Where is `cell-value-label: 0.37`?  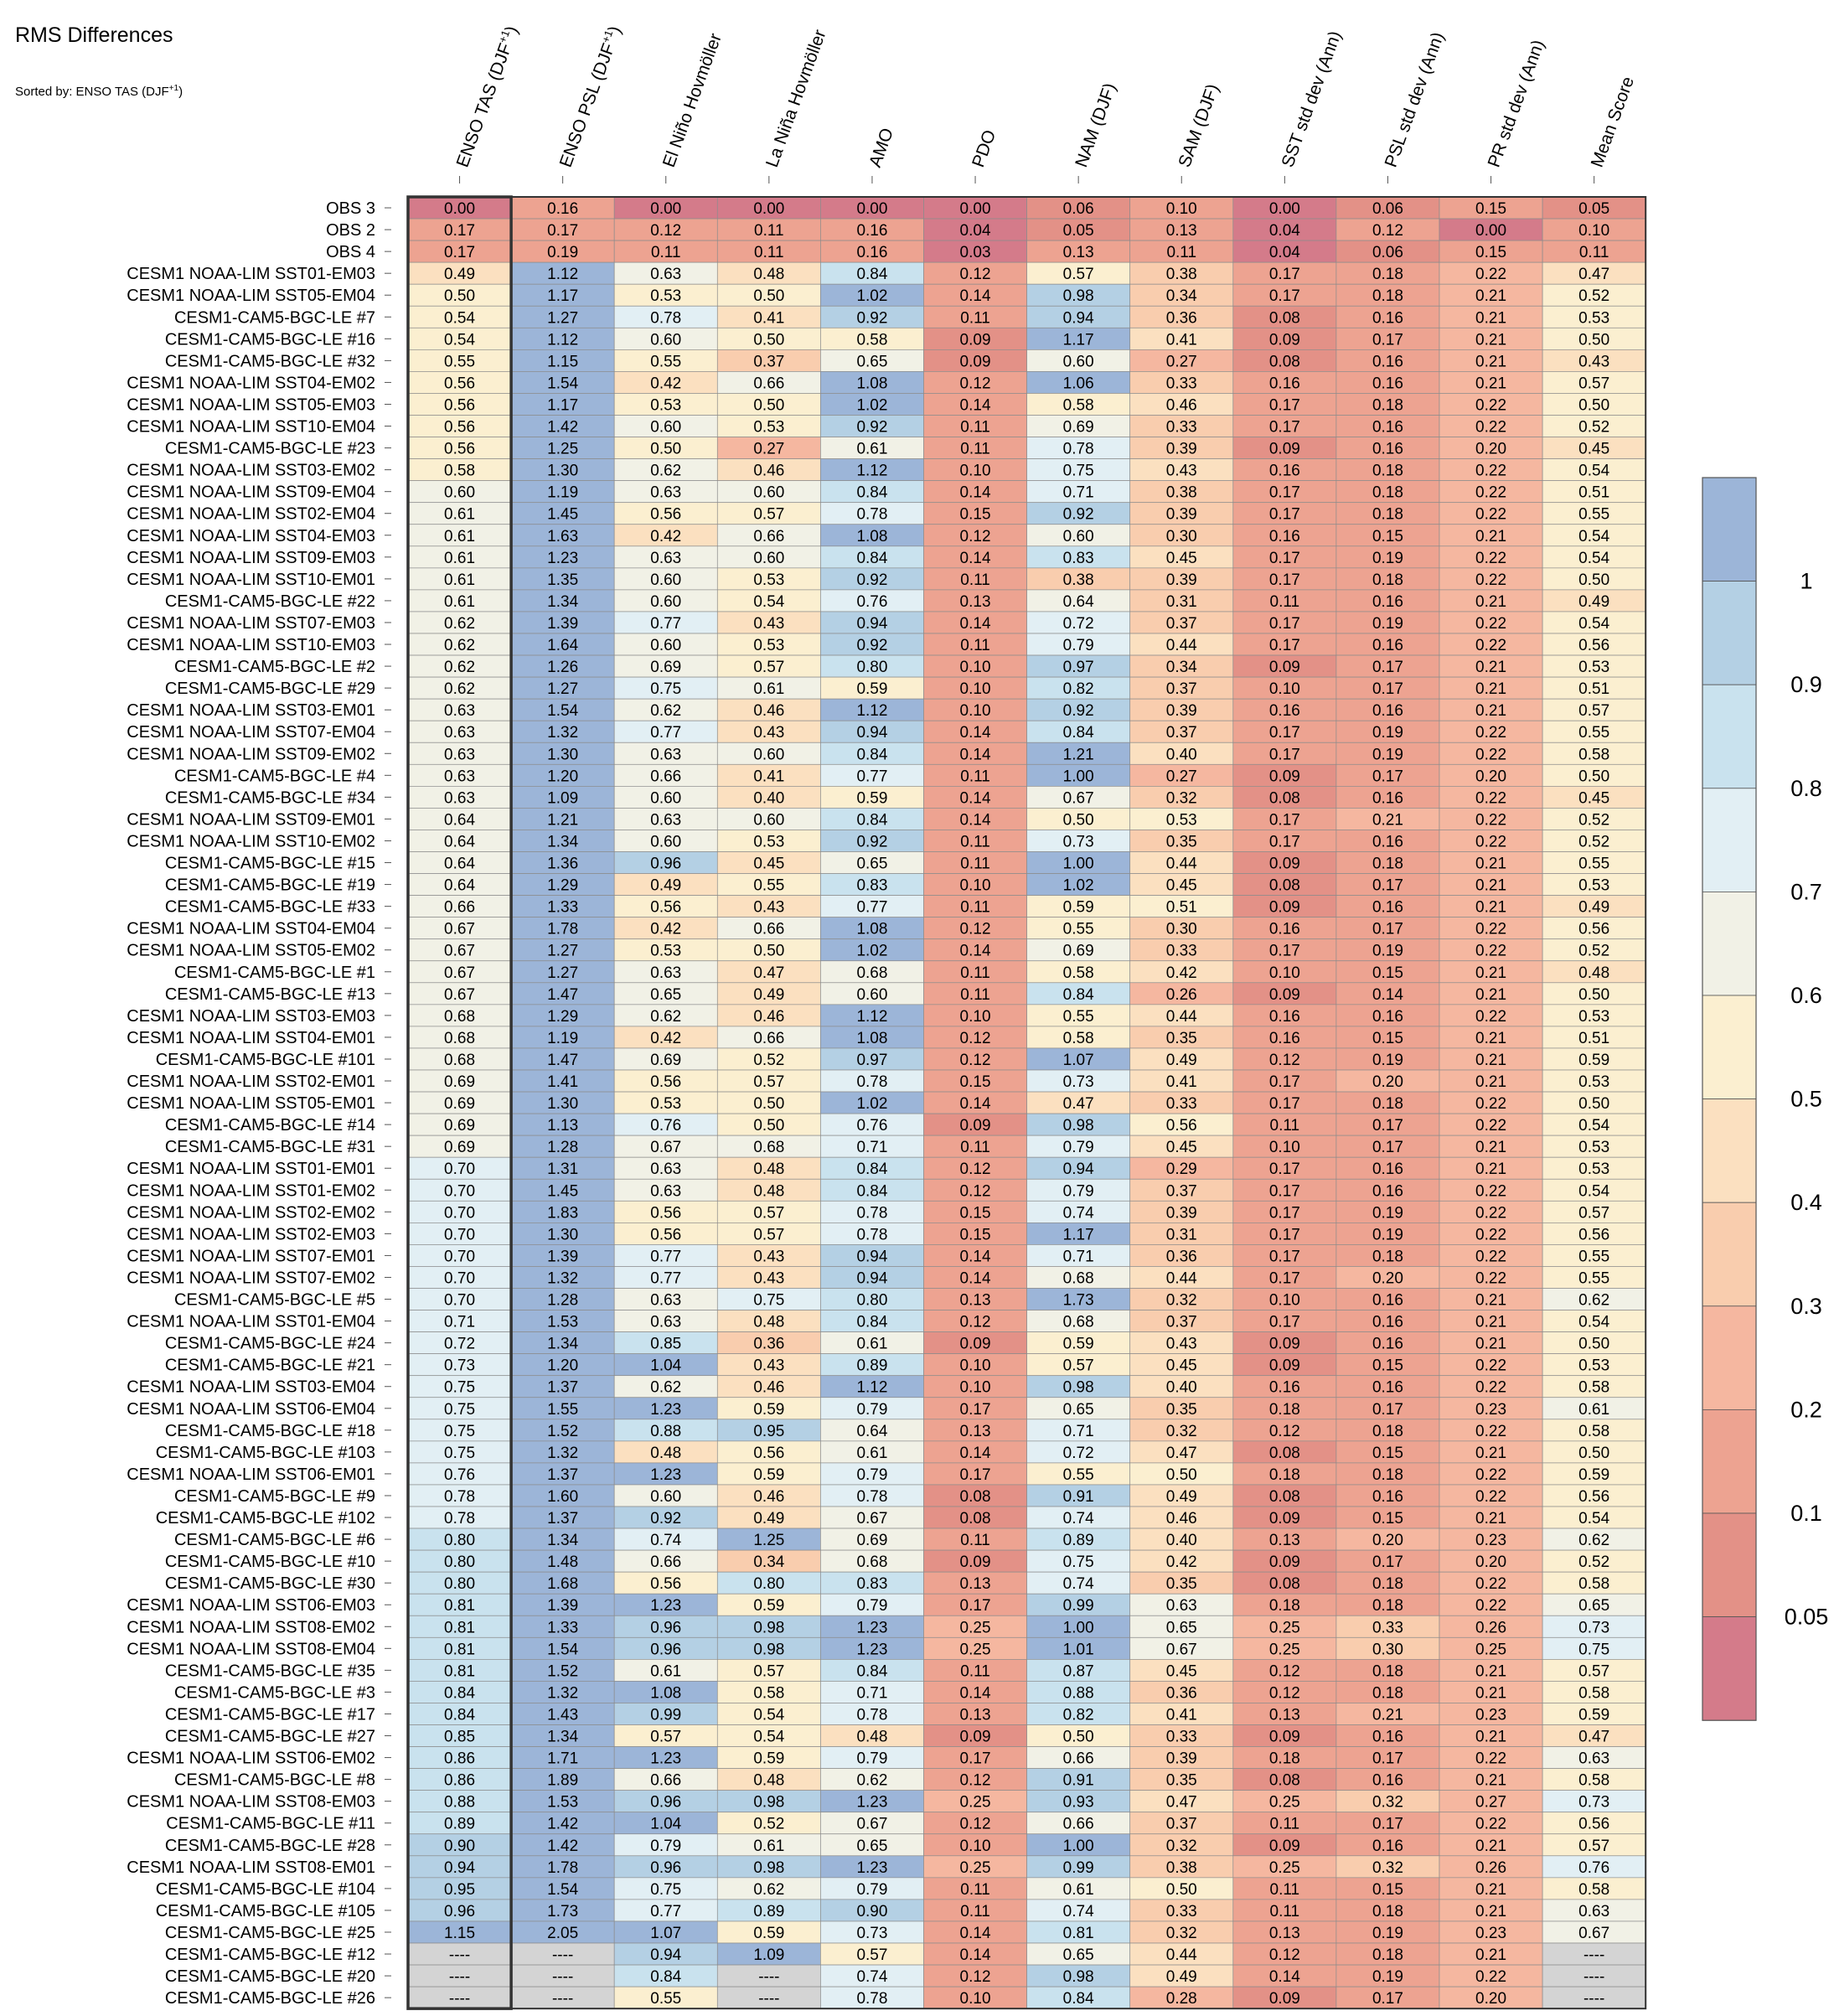 cell-value-label: 0.37 is located at coordinates (768, 361).